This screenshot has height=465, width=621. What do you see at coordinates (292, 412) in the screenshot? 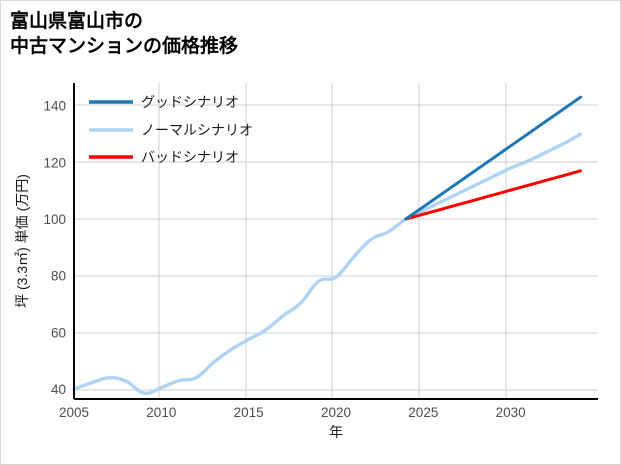
I see `x-axis-tick-labels: 2005 2010 2015 2020 2025 2030` at bounding box center [292, 412].